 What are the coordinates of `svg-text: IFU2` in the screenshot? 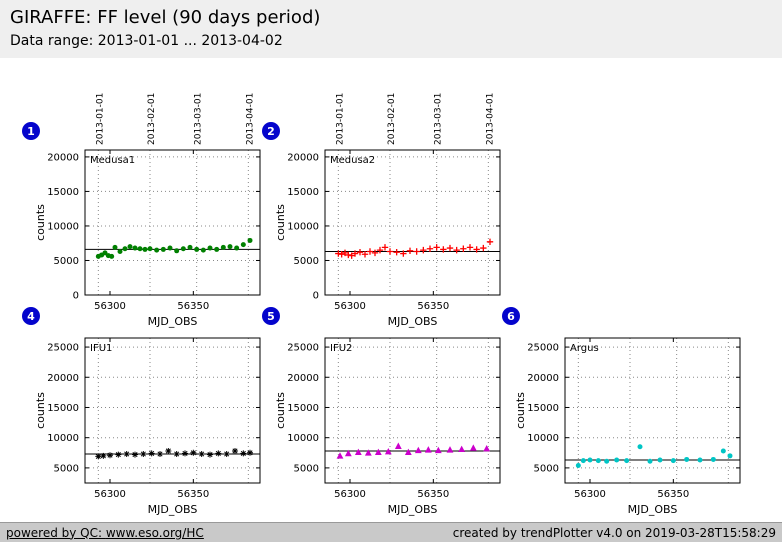 It's located at (341, 348).